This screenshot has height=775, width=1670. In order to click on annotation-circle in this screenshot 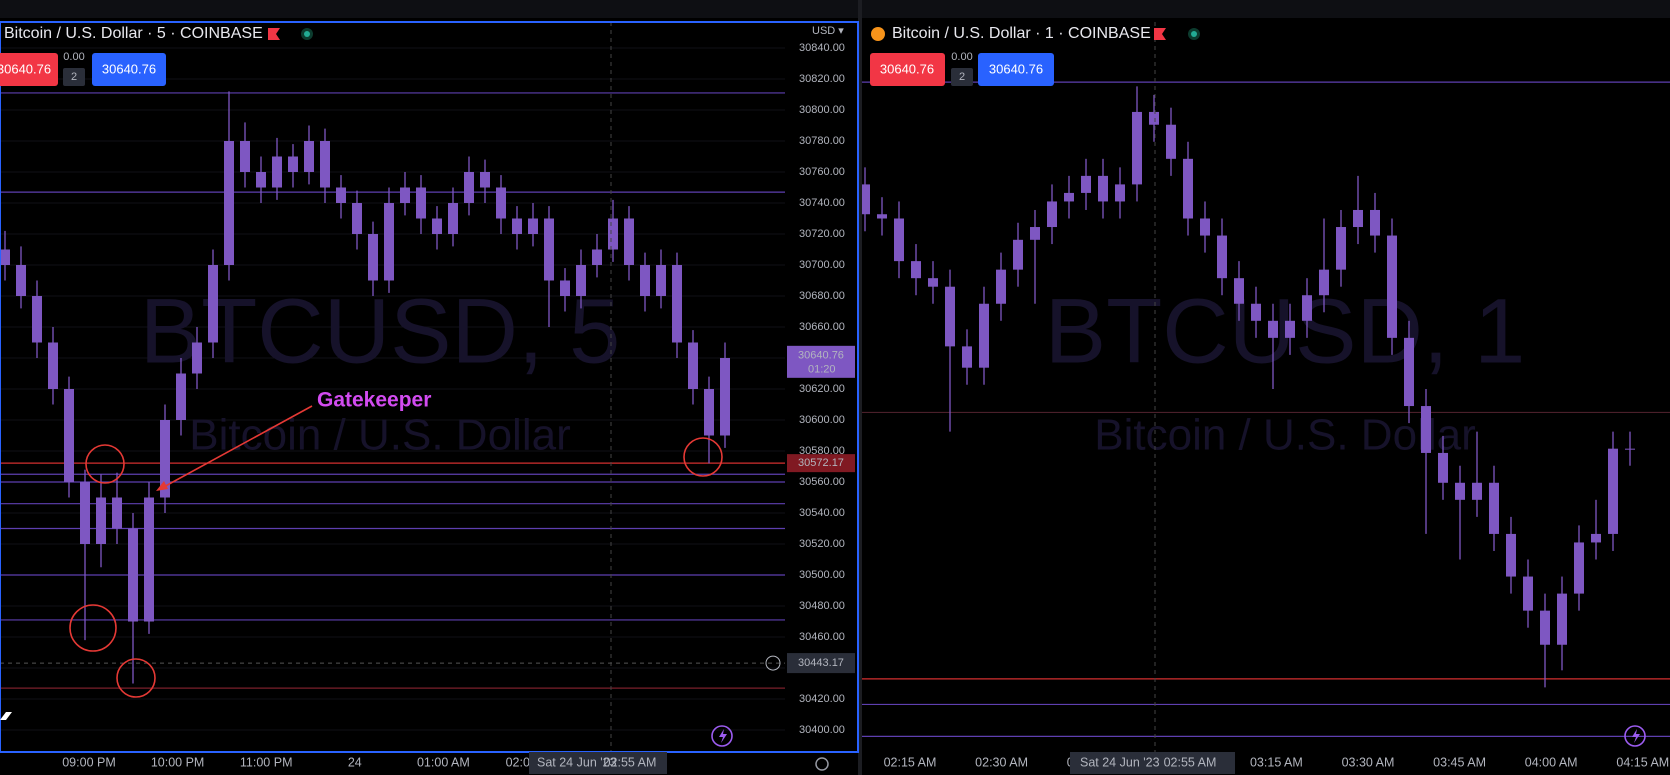, I will do `click(105, 464)`.